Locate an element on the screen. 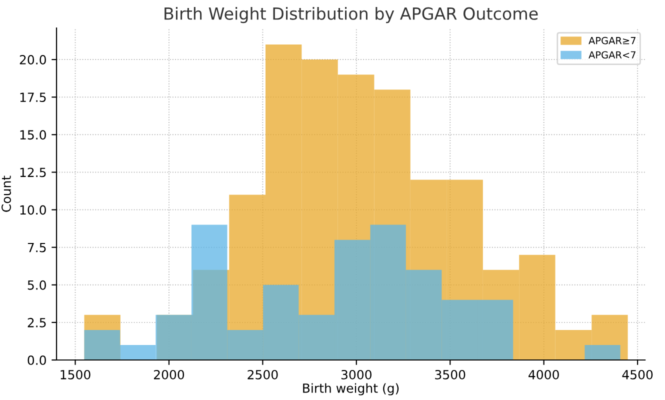 The width and height of the screenshot is (665, 400). y-axis-title: Count is located at coordinates (6, 194).